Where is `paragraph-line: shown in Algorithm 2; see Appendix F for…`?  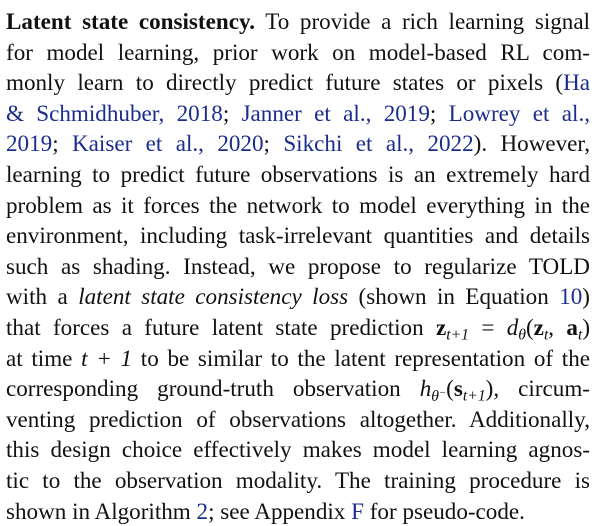
paragraph-line: shown in Algorithm 2; see Appendix F for… is located at coordinates (298, 511).